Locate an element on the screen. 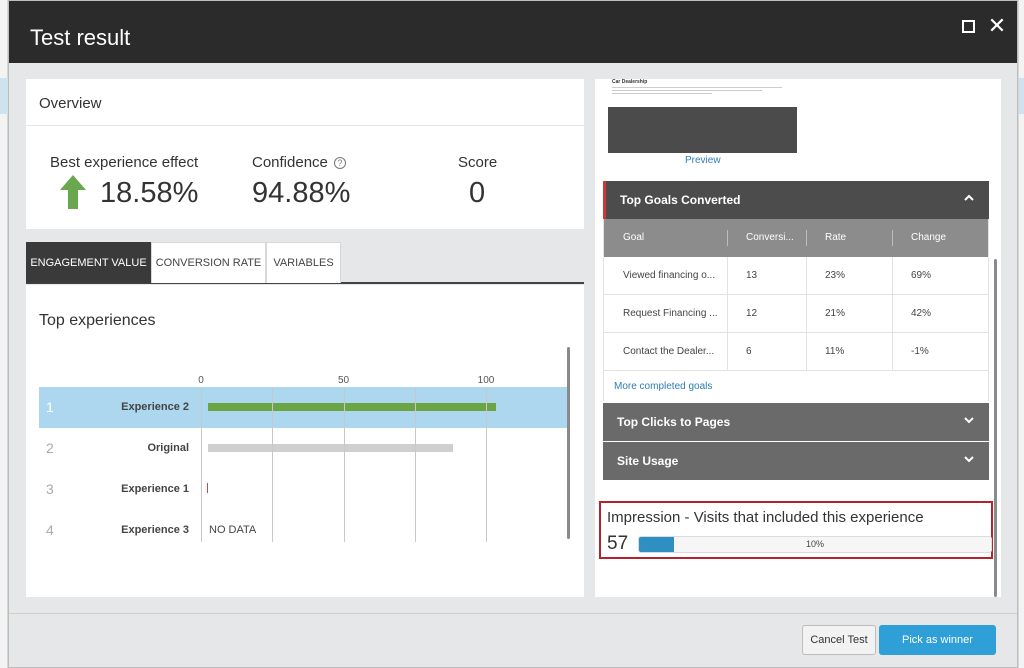 Image resolution: width=1024 pixels, height=668 pixels. cancel-test-button: Cancel Test is located at coordinates (839, 640).